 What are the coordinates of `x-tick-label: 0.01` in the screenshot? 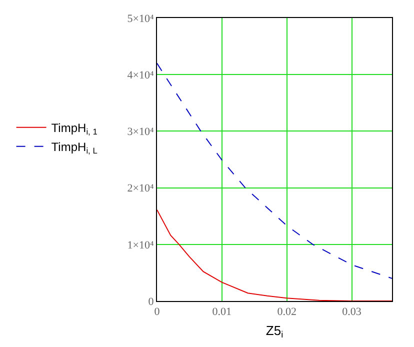 It's located at (222, 312).